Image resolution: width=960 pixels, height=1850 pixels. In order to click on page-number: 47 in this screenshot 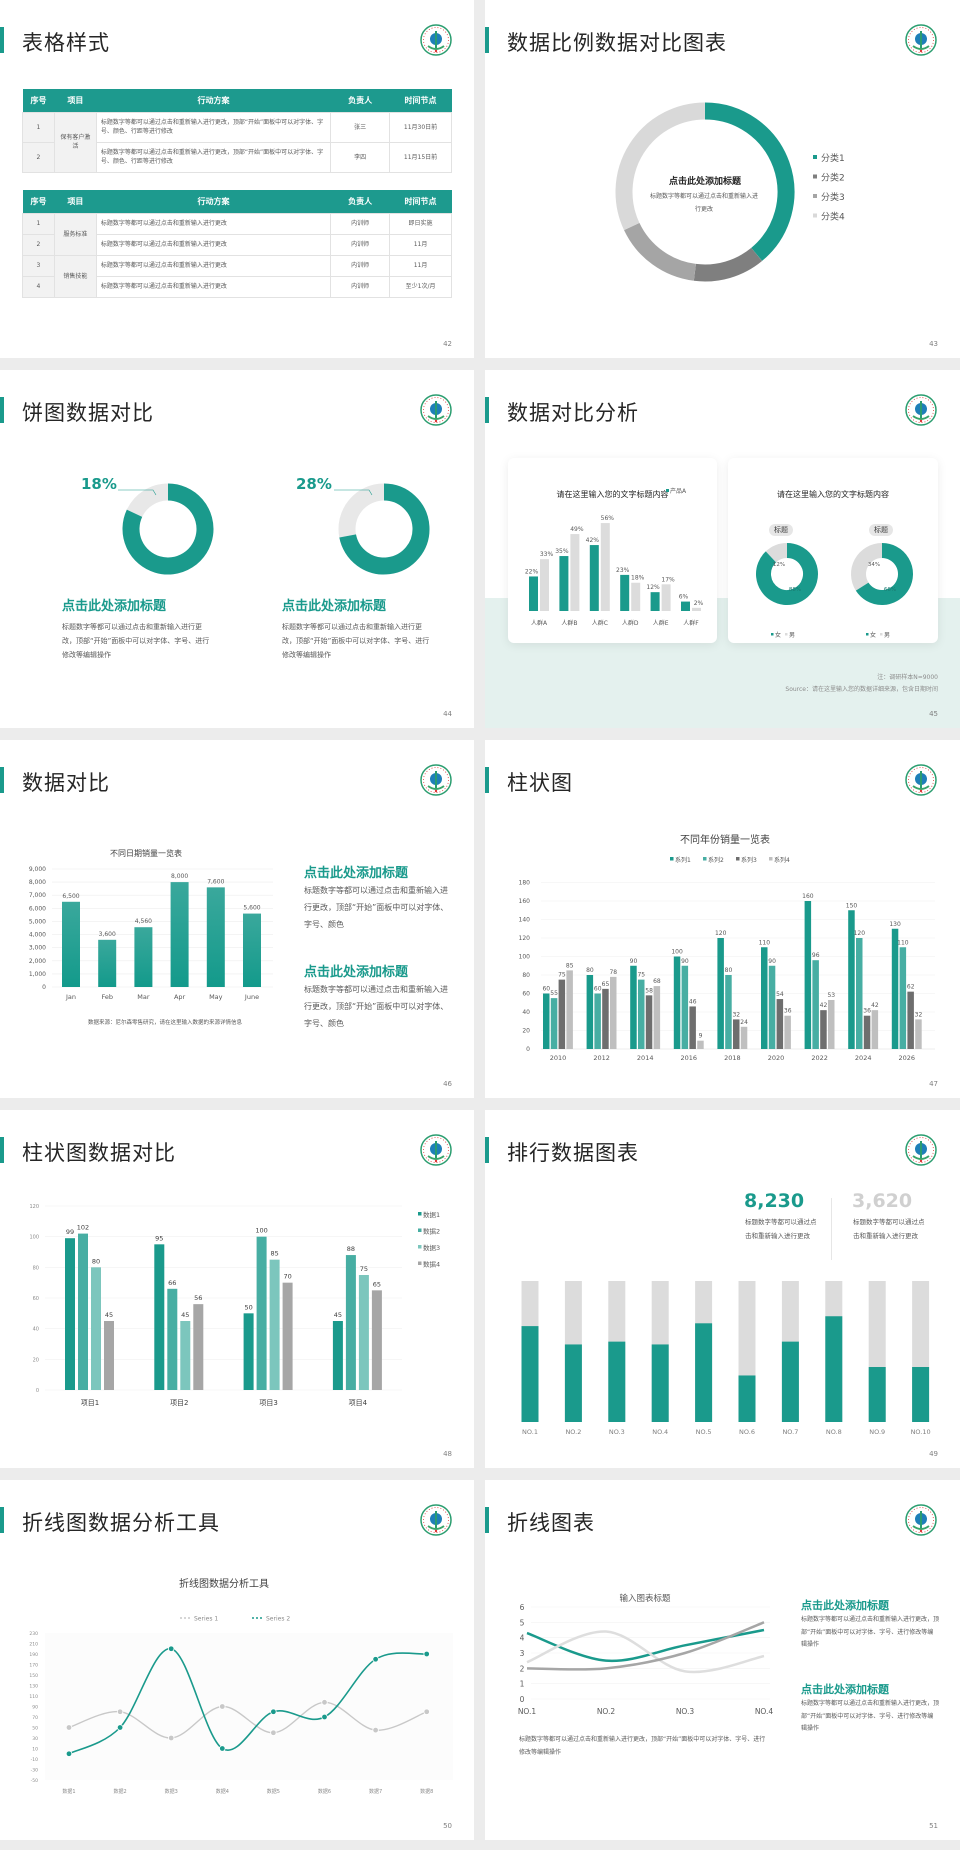, I will do `click(933, 1084)`.